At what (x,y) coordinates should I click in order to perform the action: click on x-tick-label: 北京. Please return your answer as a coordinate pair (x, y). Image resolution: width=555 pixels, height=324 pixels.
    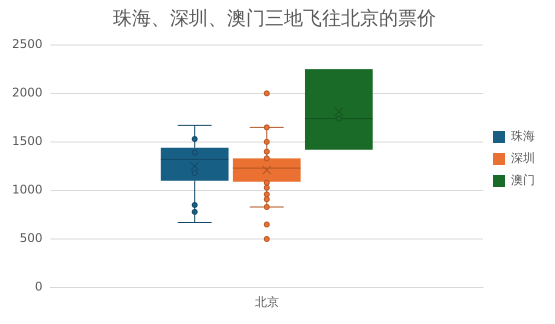
    Looking at the image, I should click on (266, 301).